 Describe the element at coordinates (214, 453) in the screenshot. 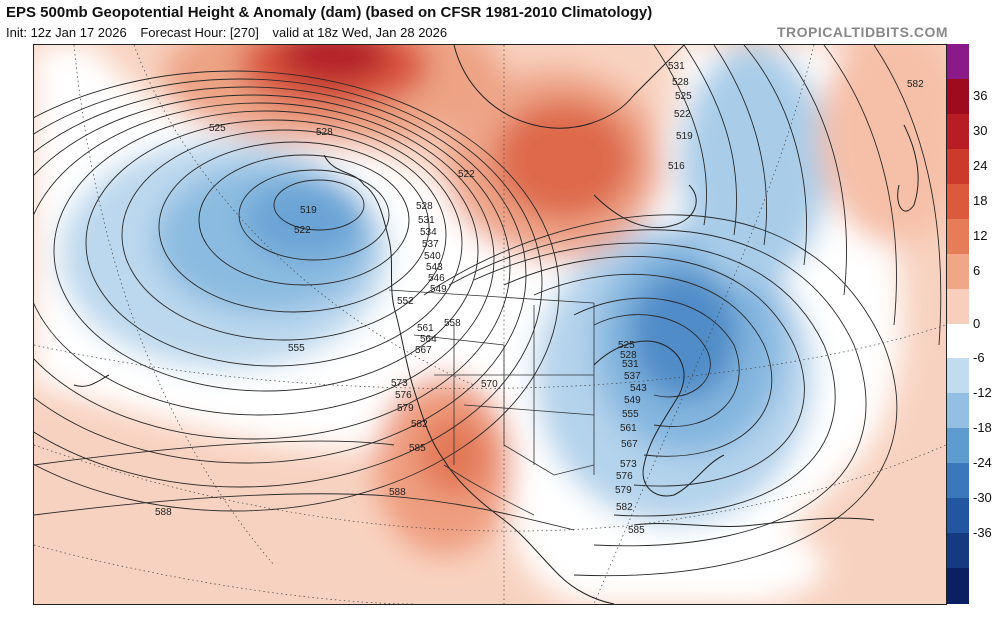

I see `contour-s582` at that location.